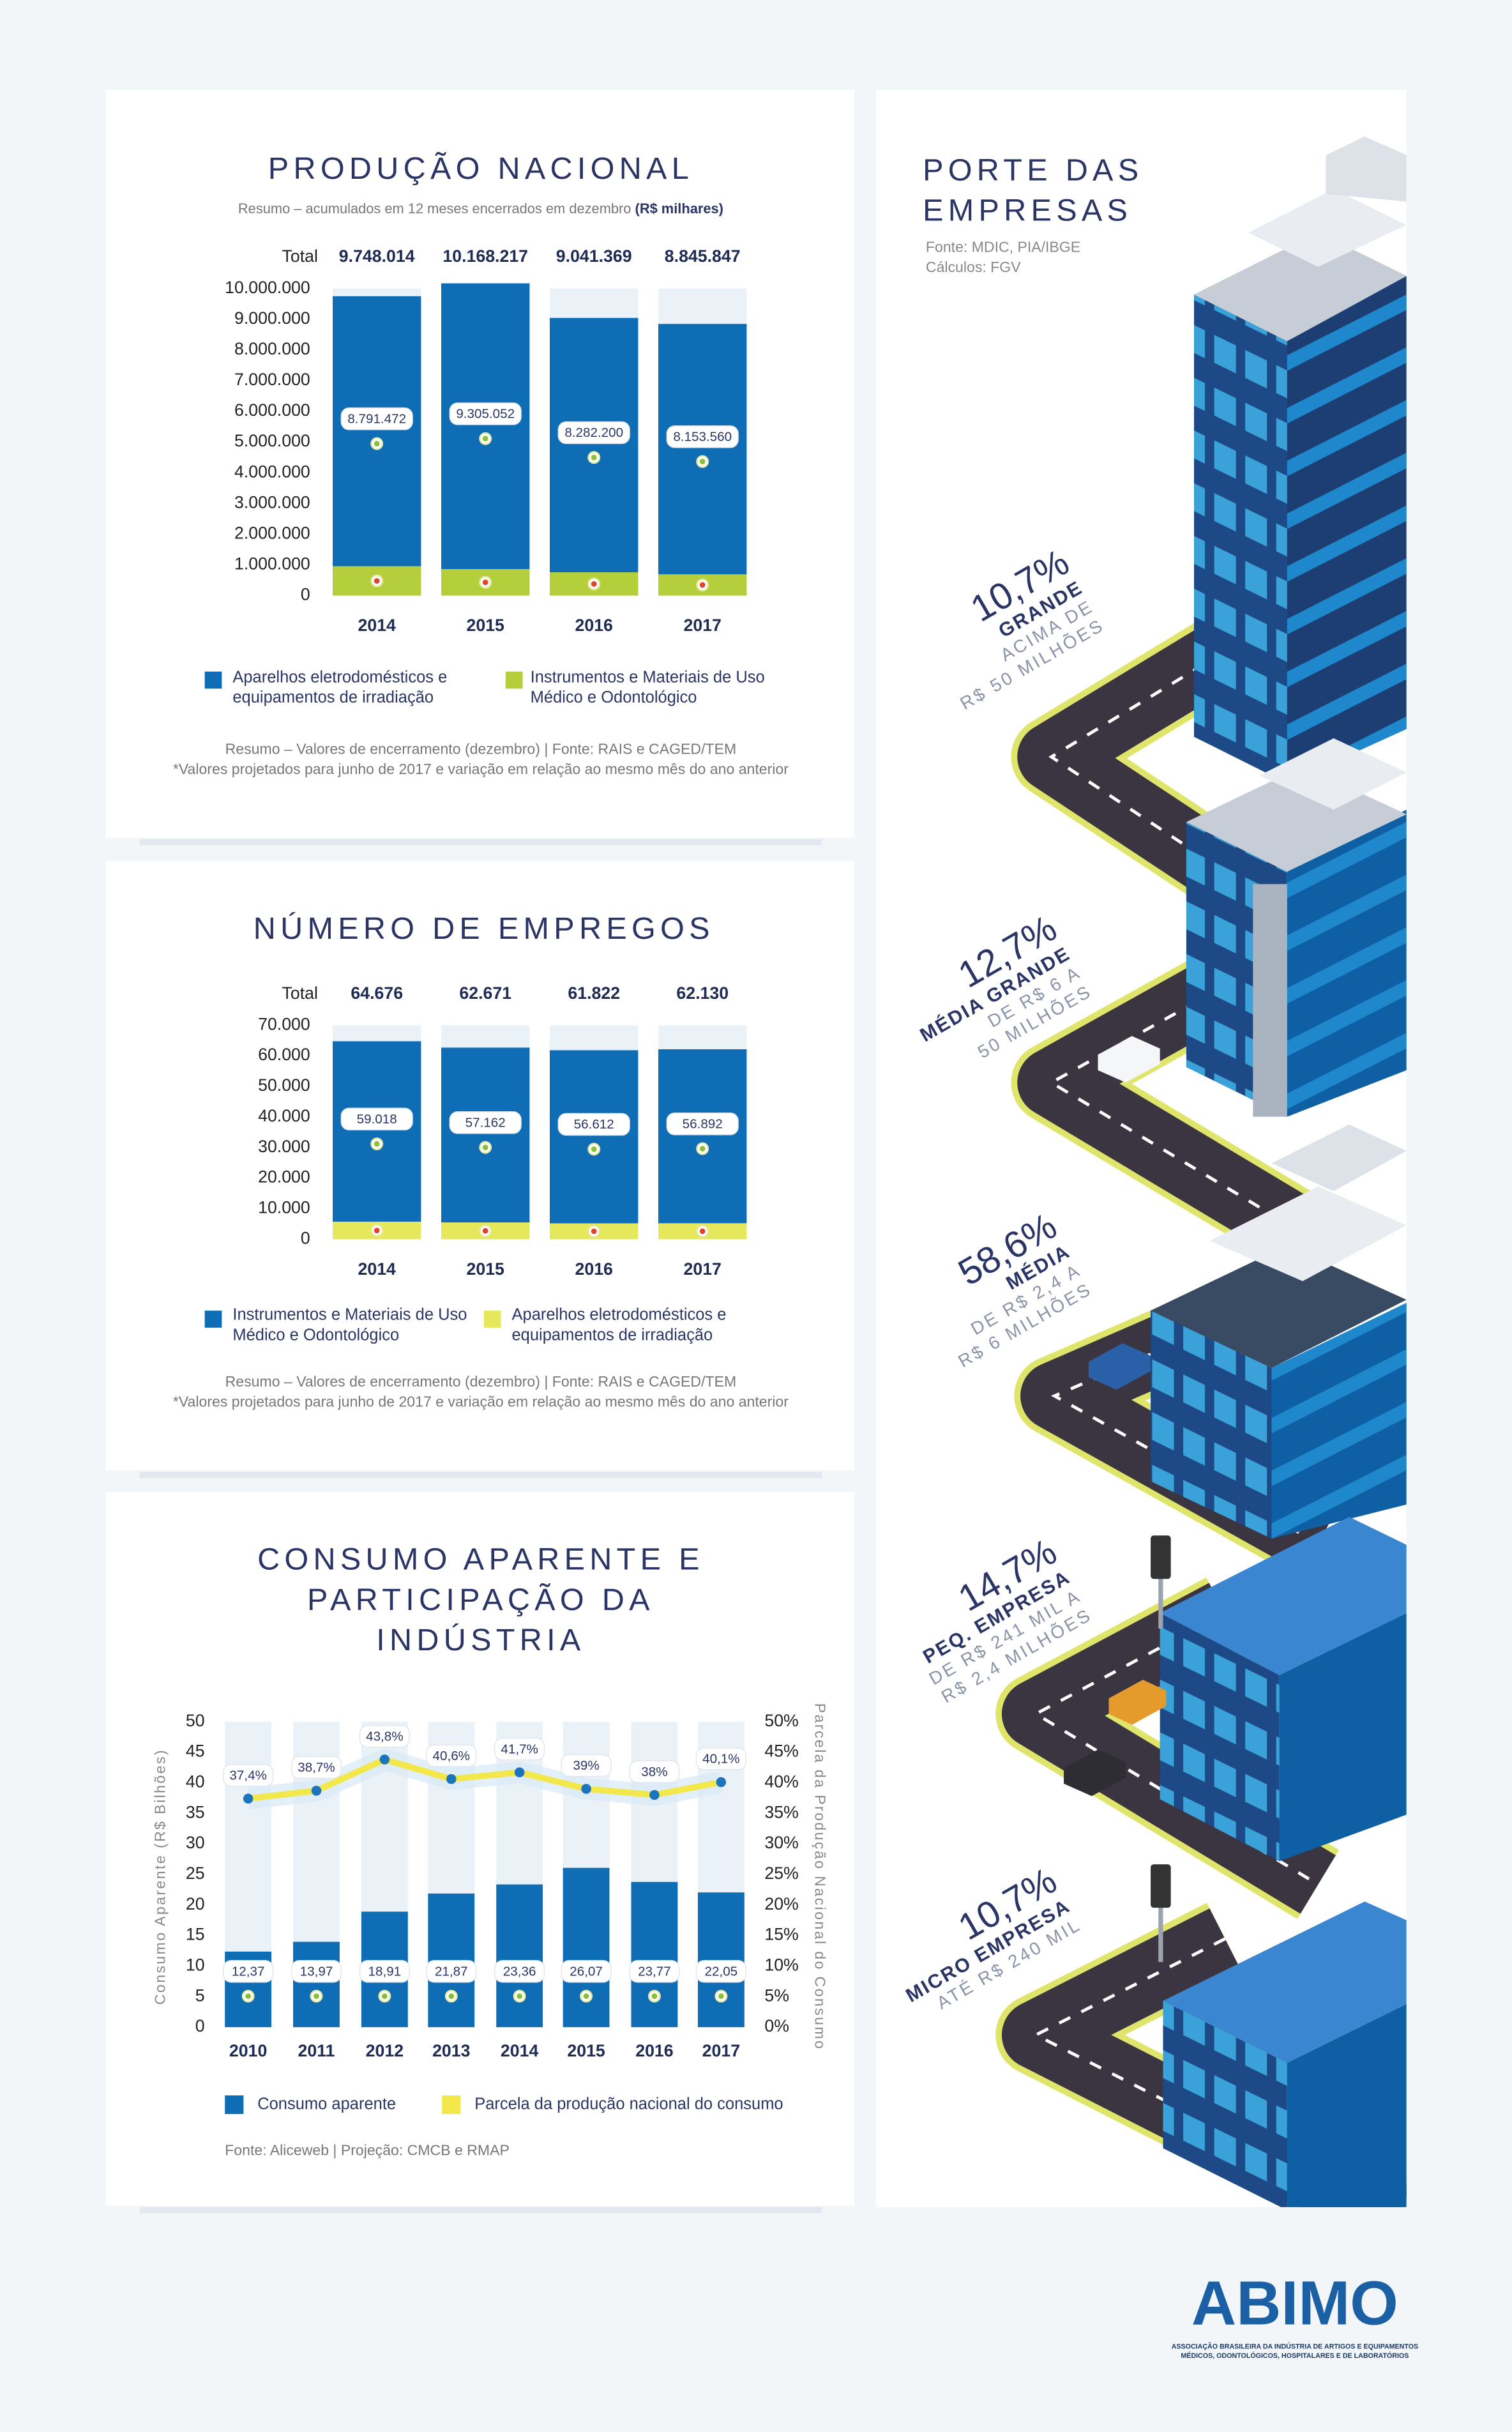 The width and height of the screenshot is (1512, 2432). I want to click on panel-title: EMPRESAS, so click(1027, 211).